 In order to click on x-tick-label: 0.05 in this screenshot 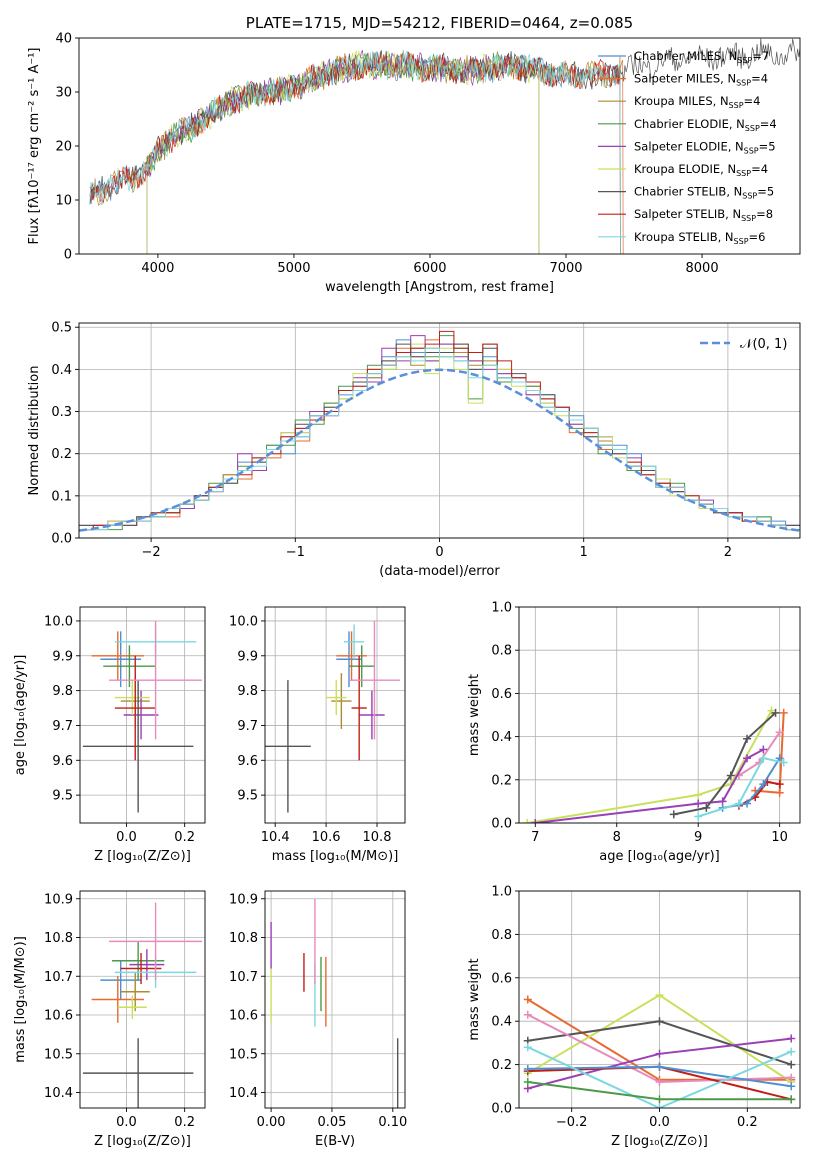, I will do `click(331, 1122)`.